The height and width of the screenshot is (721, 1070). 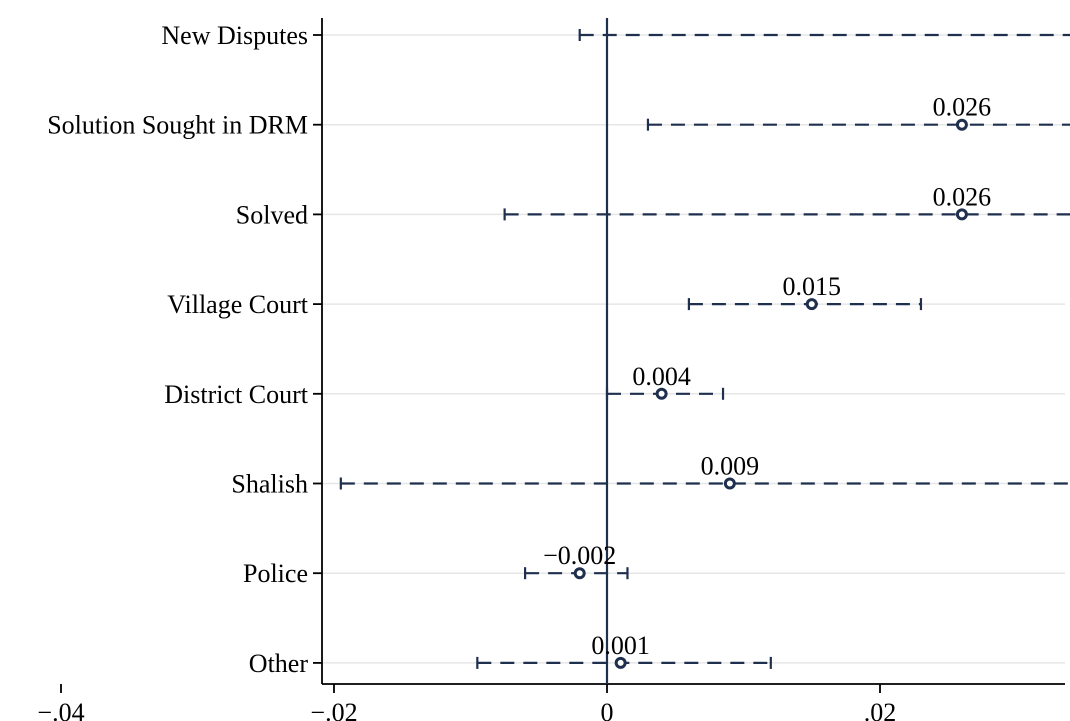 I want to click on x-tick-label: .02, so click(x=880, y=709).